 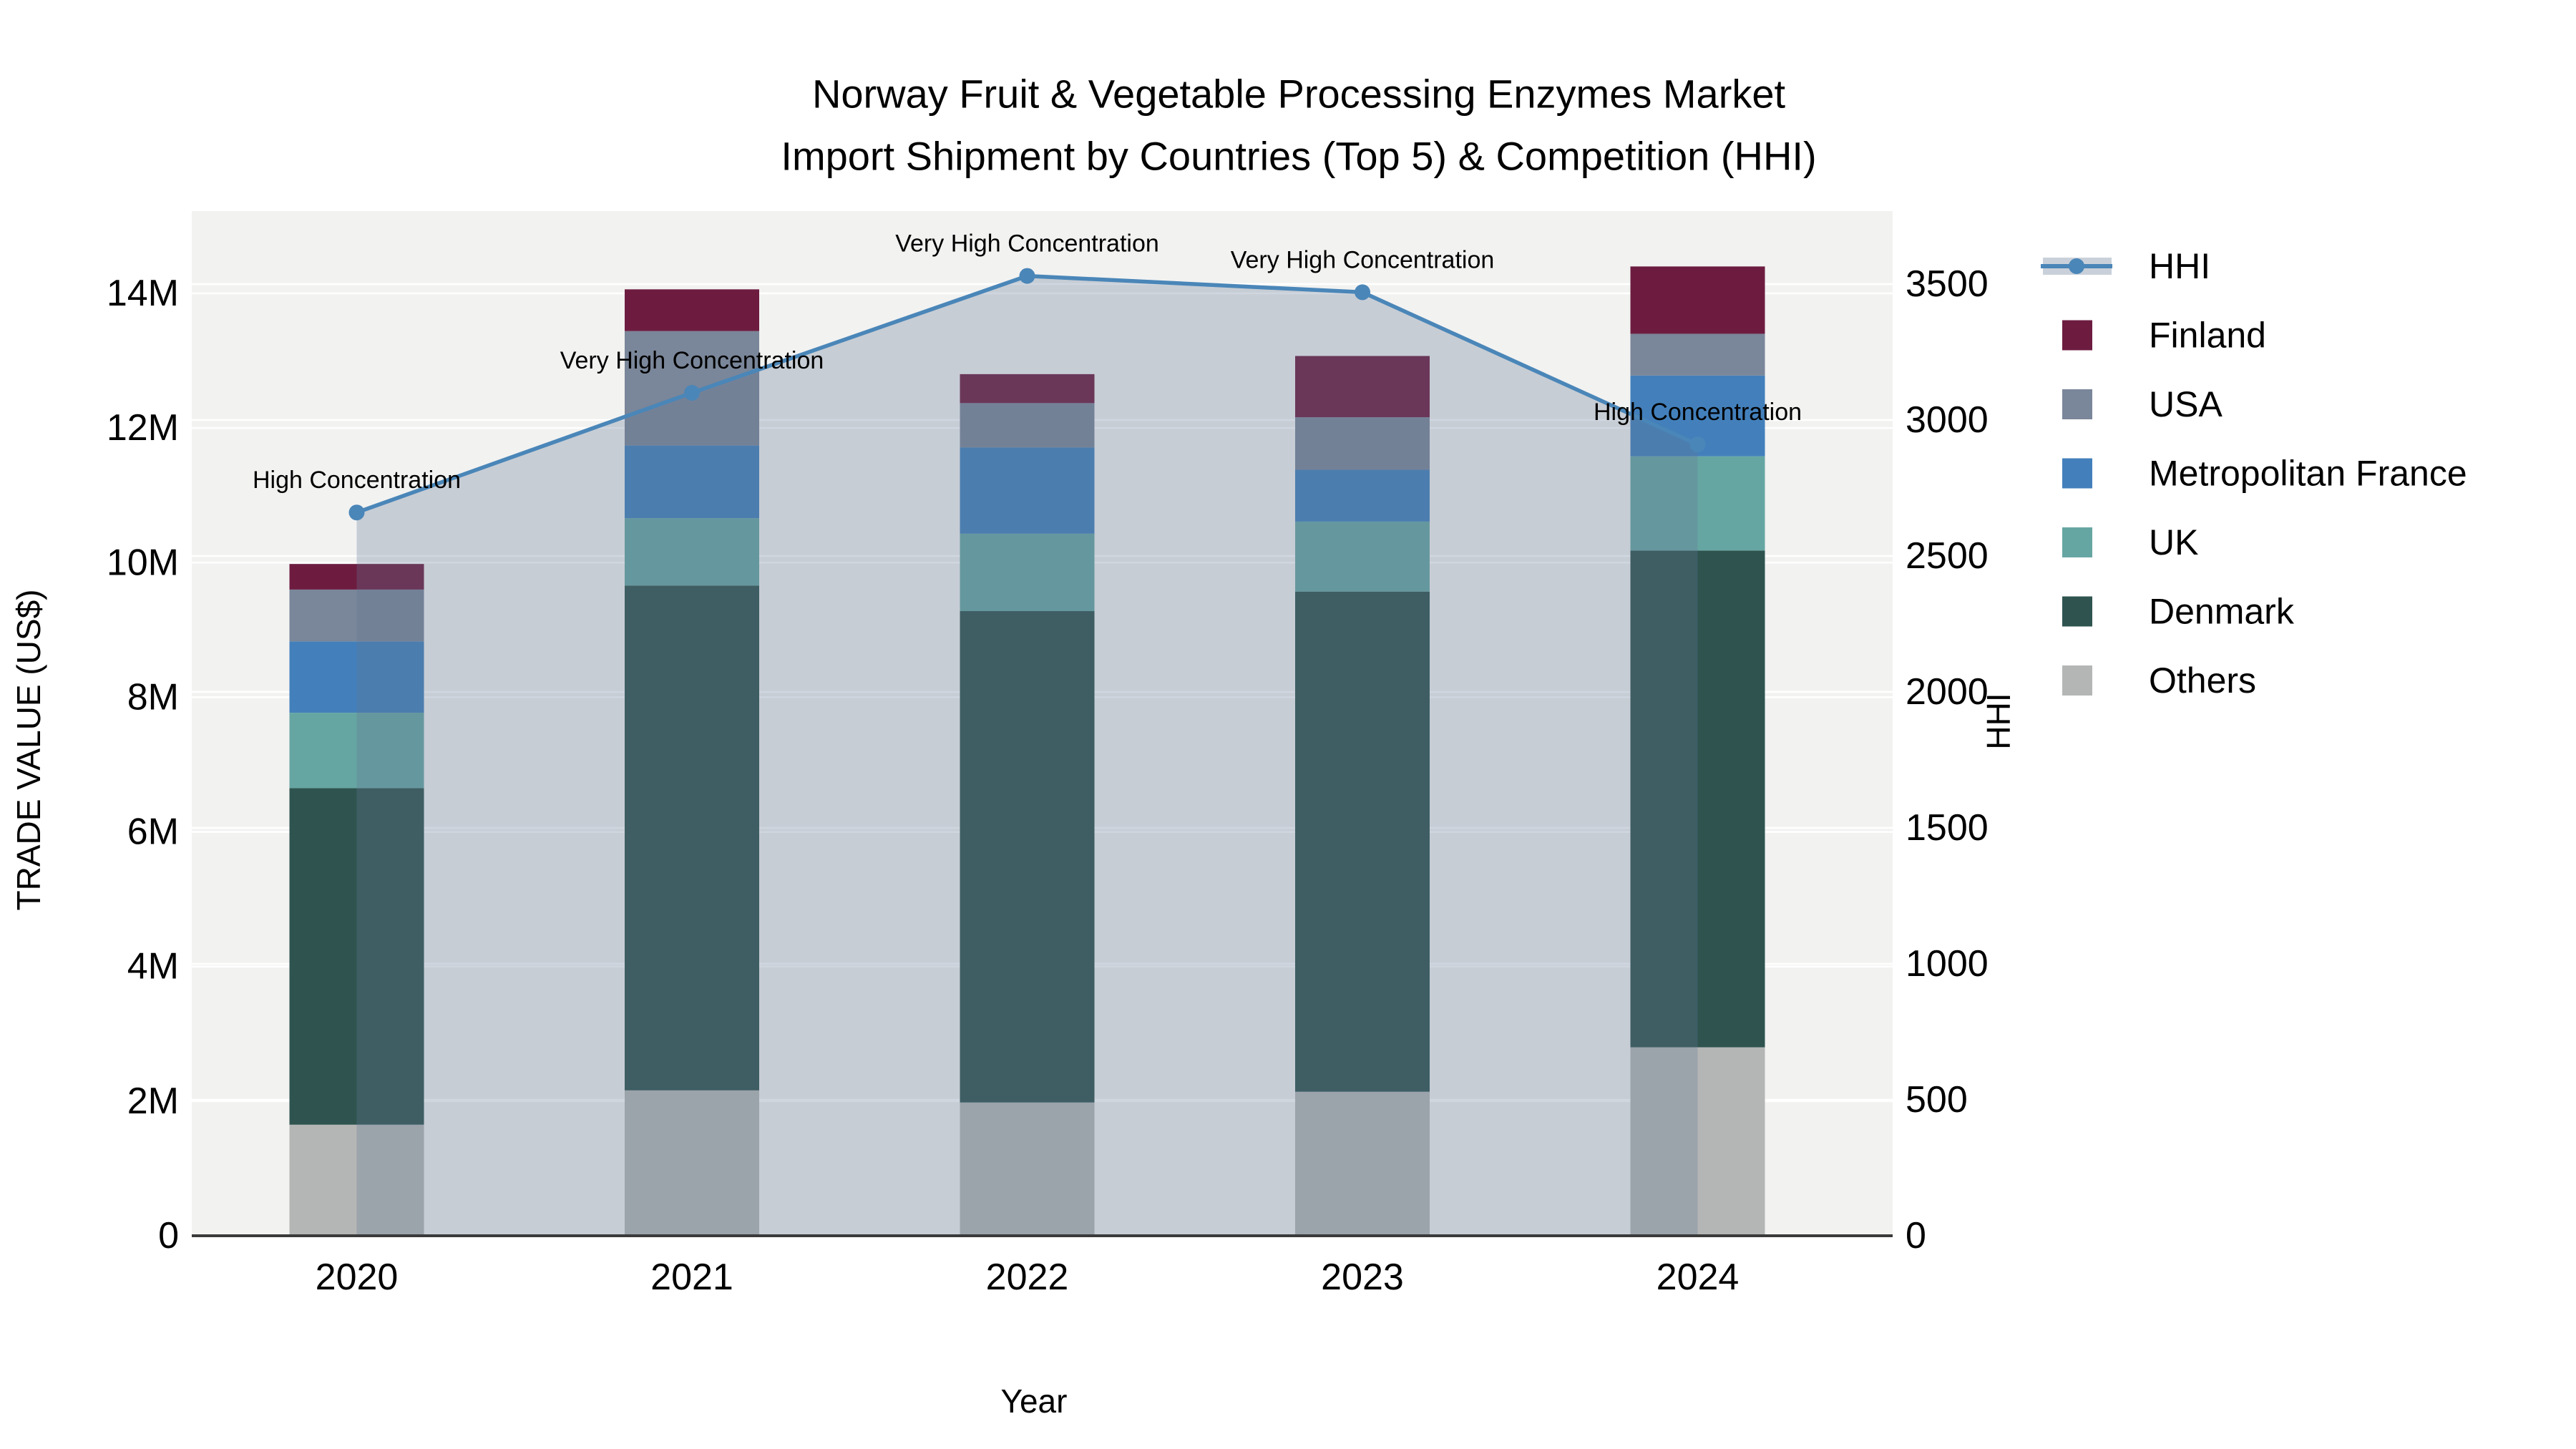 I want to click on x-tick-2024: 2024, so click(x=1698, y=1277).